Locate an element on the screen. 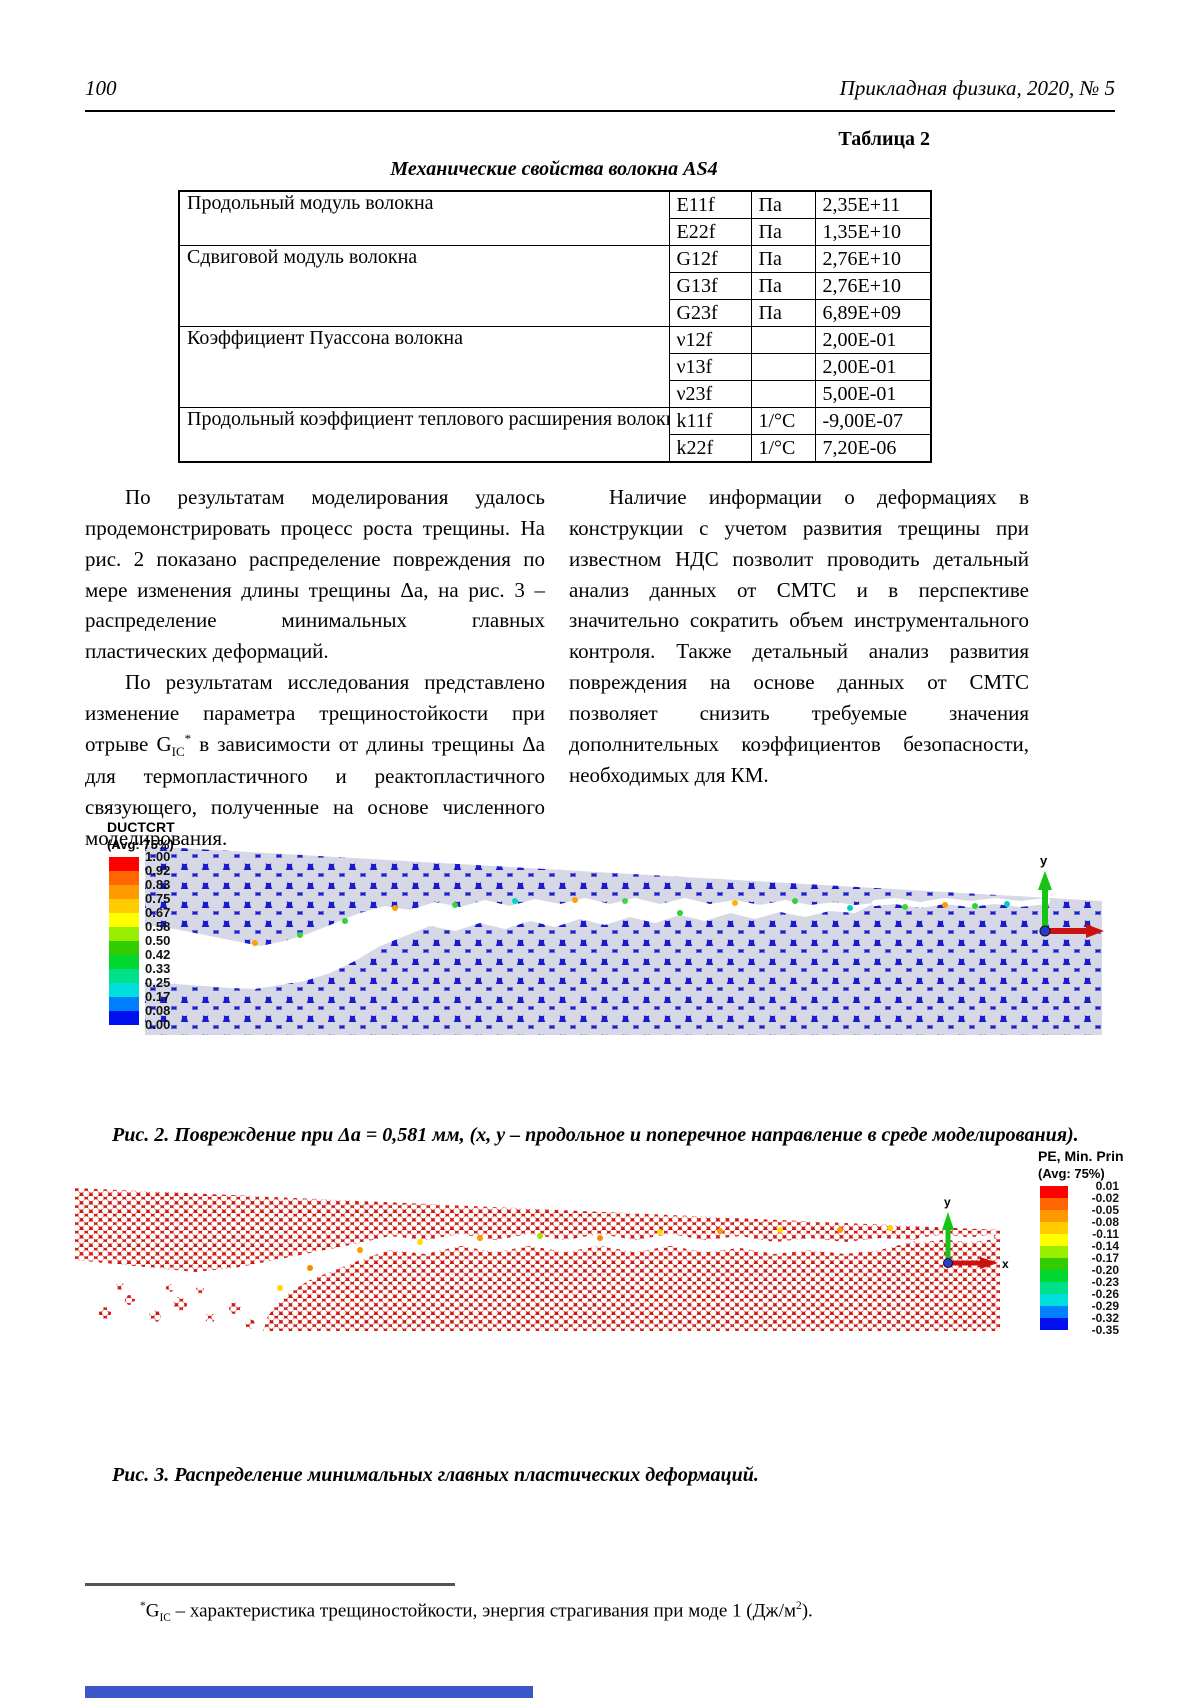 This screenshot has height=1698, width=1200. legend-value: 0.08 is located at coordinates (158, 1010).